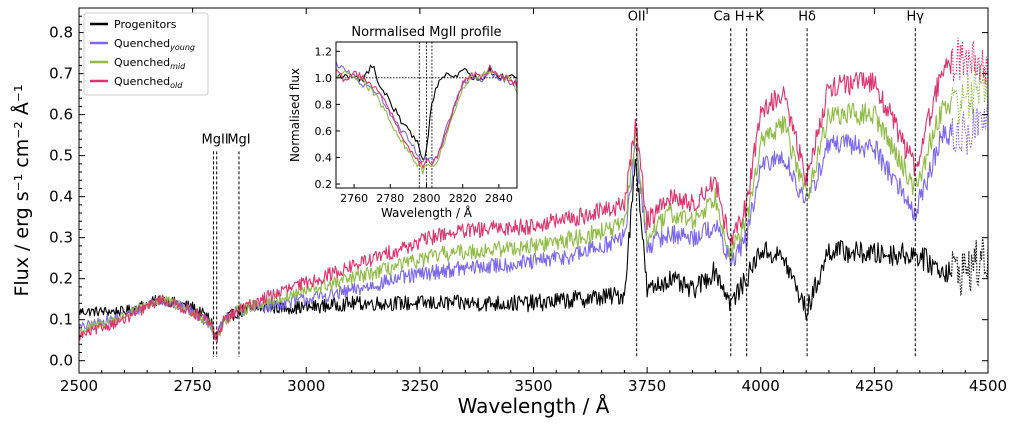 This screenshot has width=1024, height=426. What do you see at coordinates (463, 198) in the screenshot?
I see `inset-x-tick-label: 2820` at bounding box center [463, 198].